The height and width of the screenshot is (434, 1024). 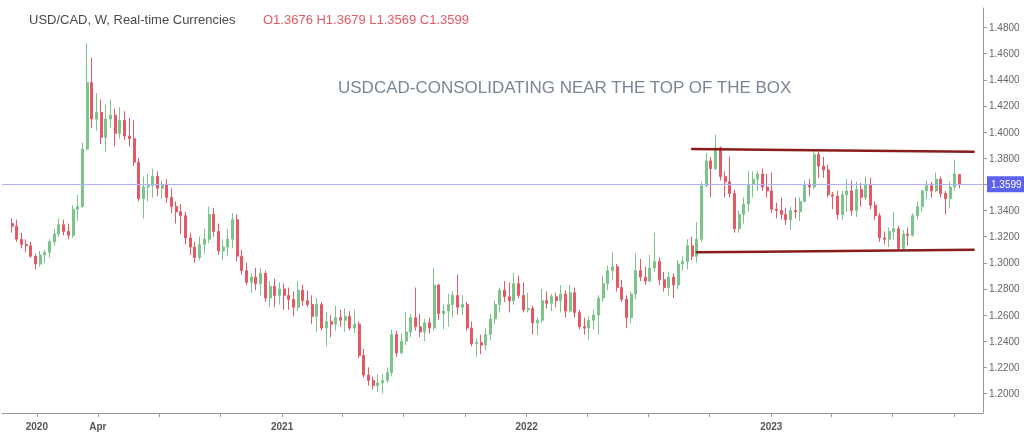 What do you see at coordinates (1005, 315) in the screenshot?
I see `y-tick-label: 1.2600` at bounding box center [1005, 315].